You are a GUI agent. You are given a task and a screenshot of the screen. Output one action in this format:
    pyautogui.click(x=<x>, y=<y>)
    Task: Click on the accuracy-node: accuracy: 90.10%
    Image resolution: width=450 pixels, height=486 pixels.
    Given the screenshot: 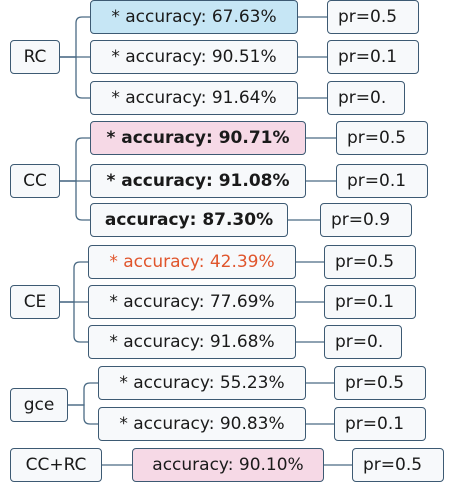 What is the action you would take?
    pyautogui.click(x=228, y=465)
    